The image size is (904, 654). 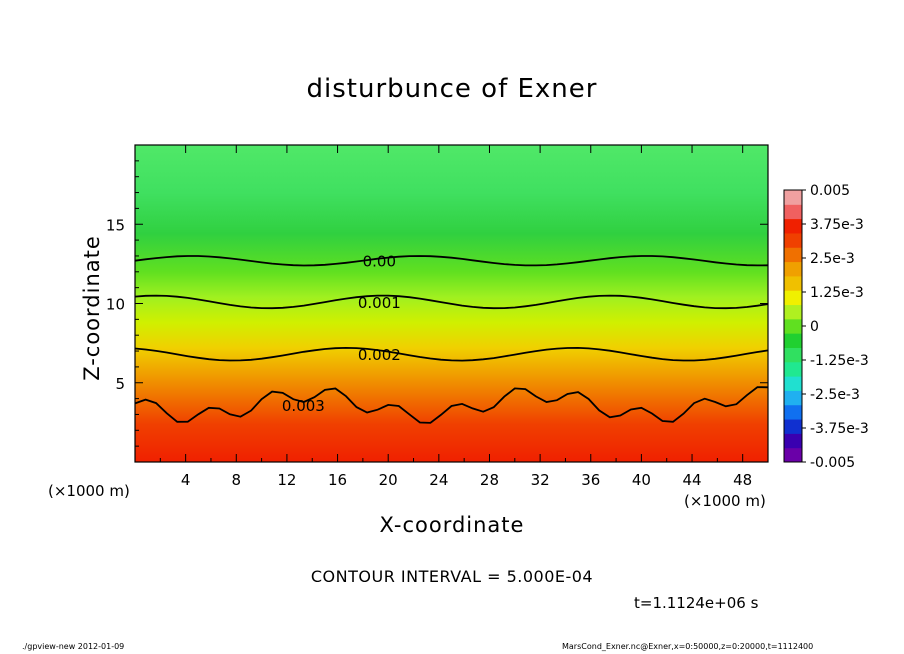 I want to click on x-axis-unit: (×1000 m), so click(x=725, y=501).